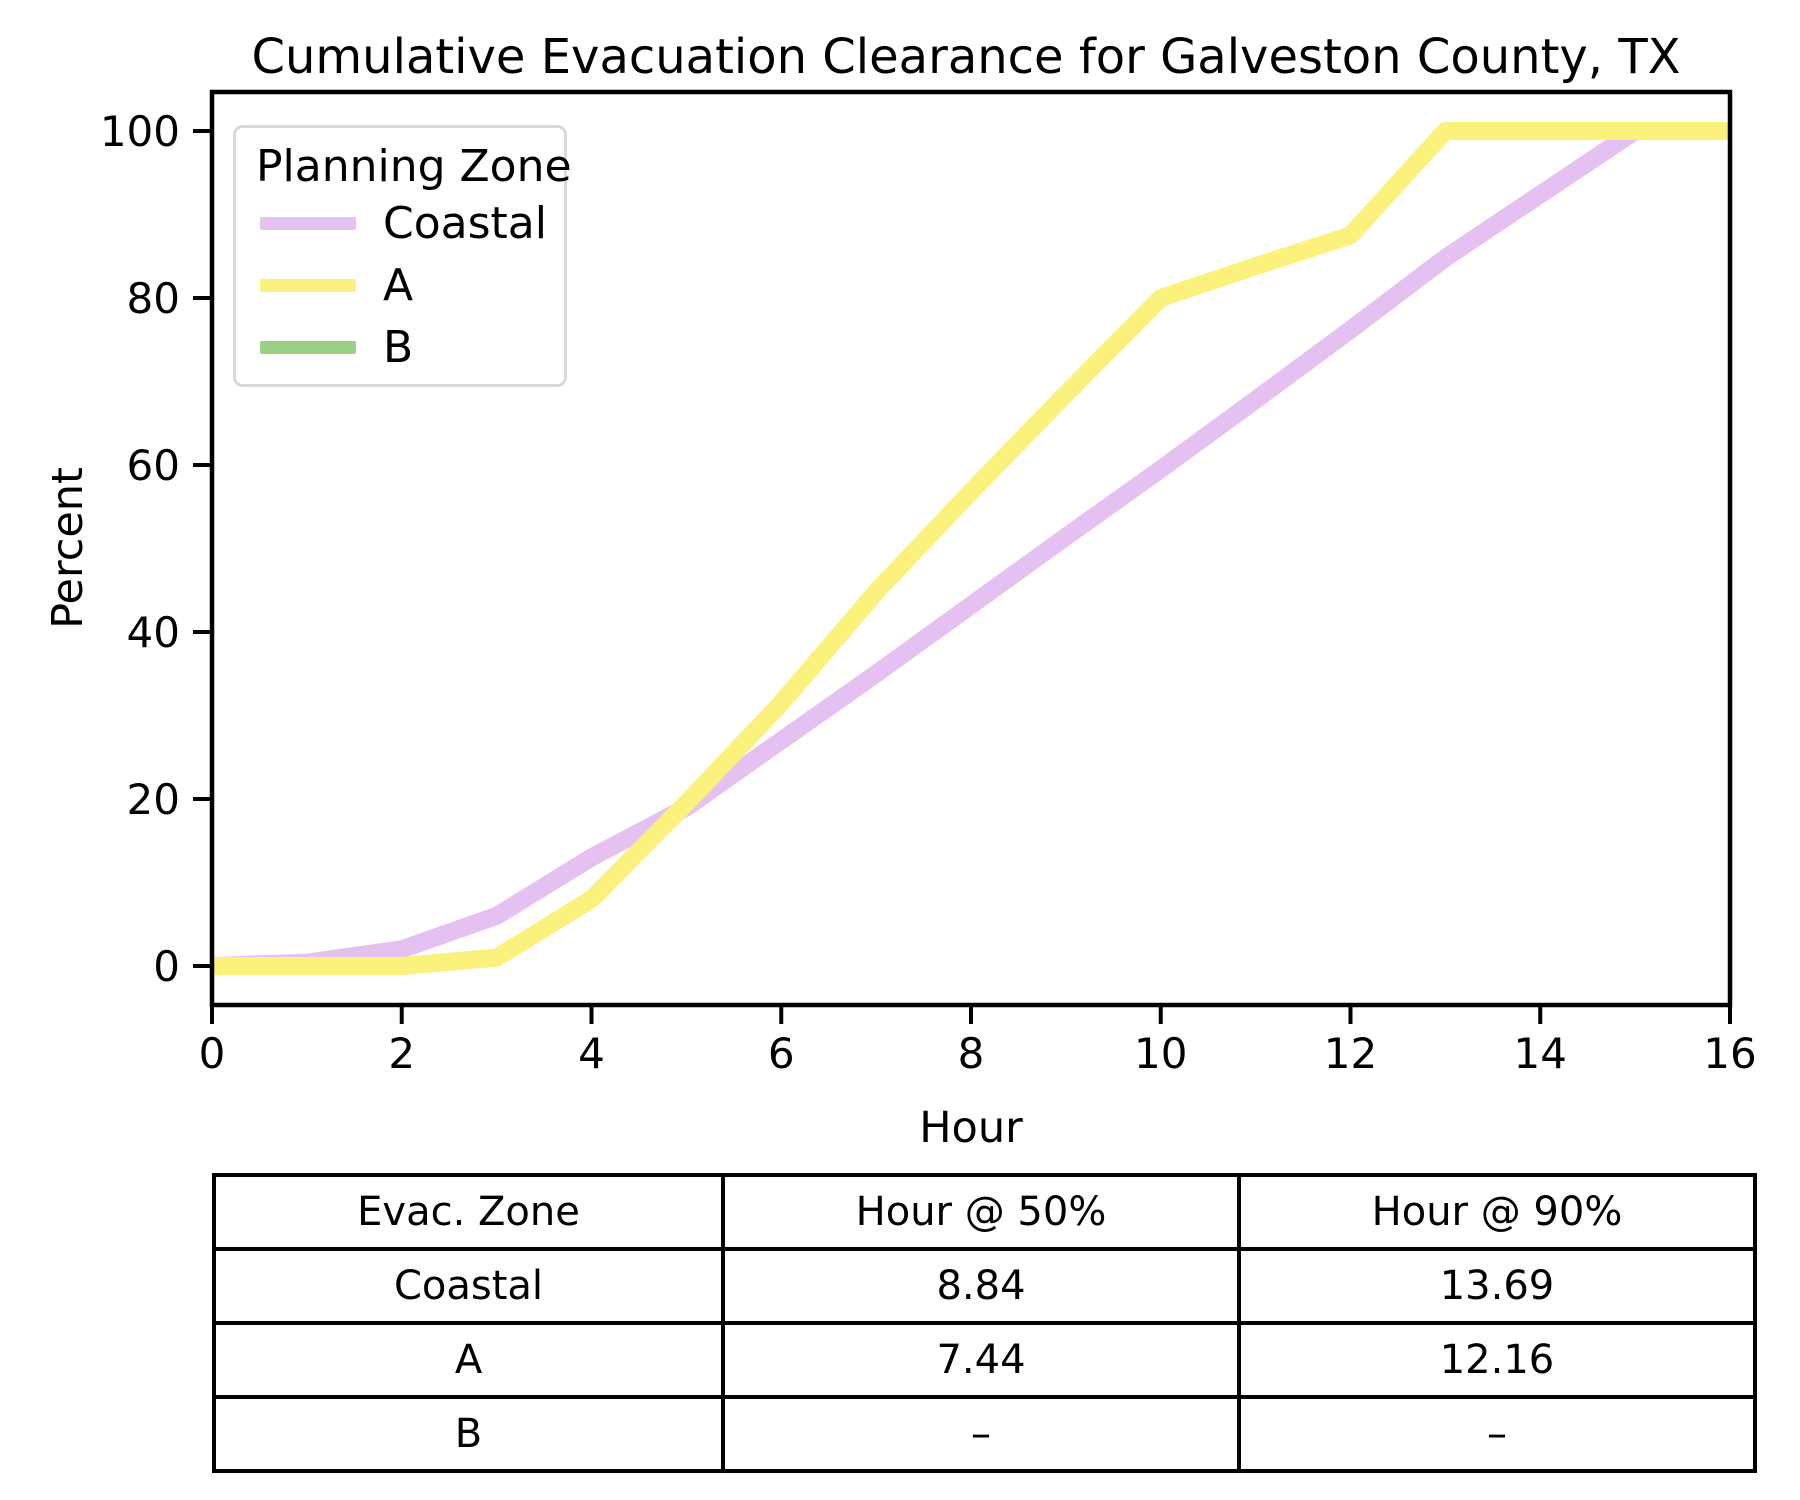  I want to click on legend-item-b: B, so click(400, 347).